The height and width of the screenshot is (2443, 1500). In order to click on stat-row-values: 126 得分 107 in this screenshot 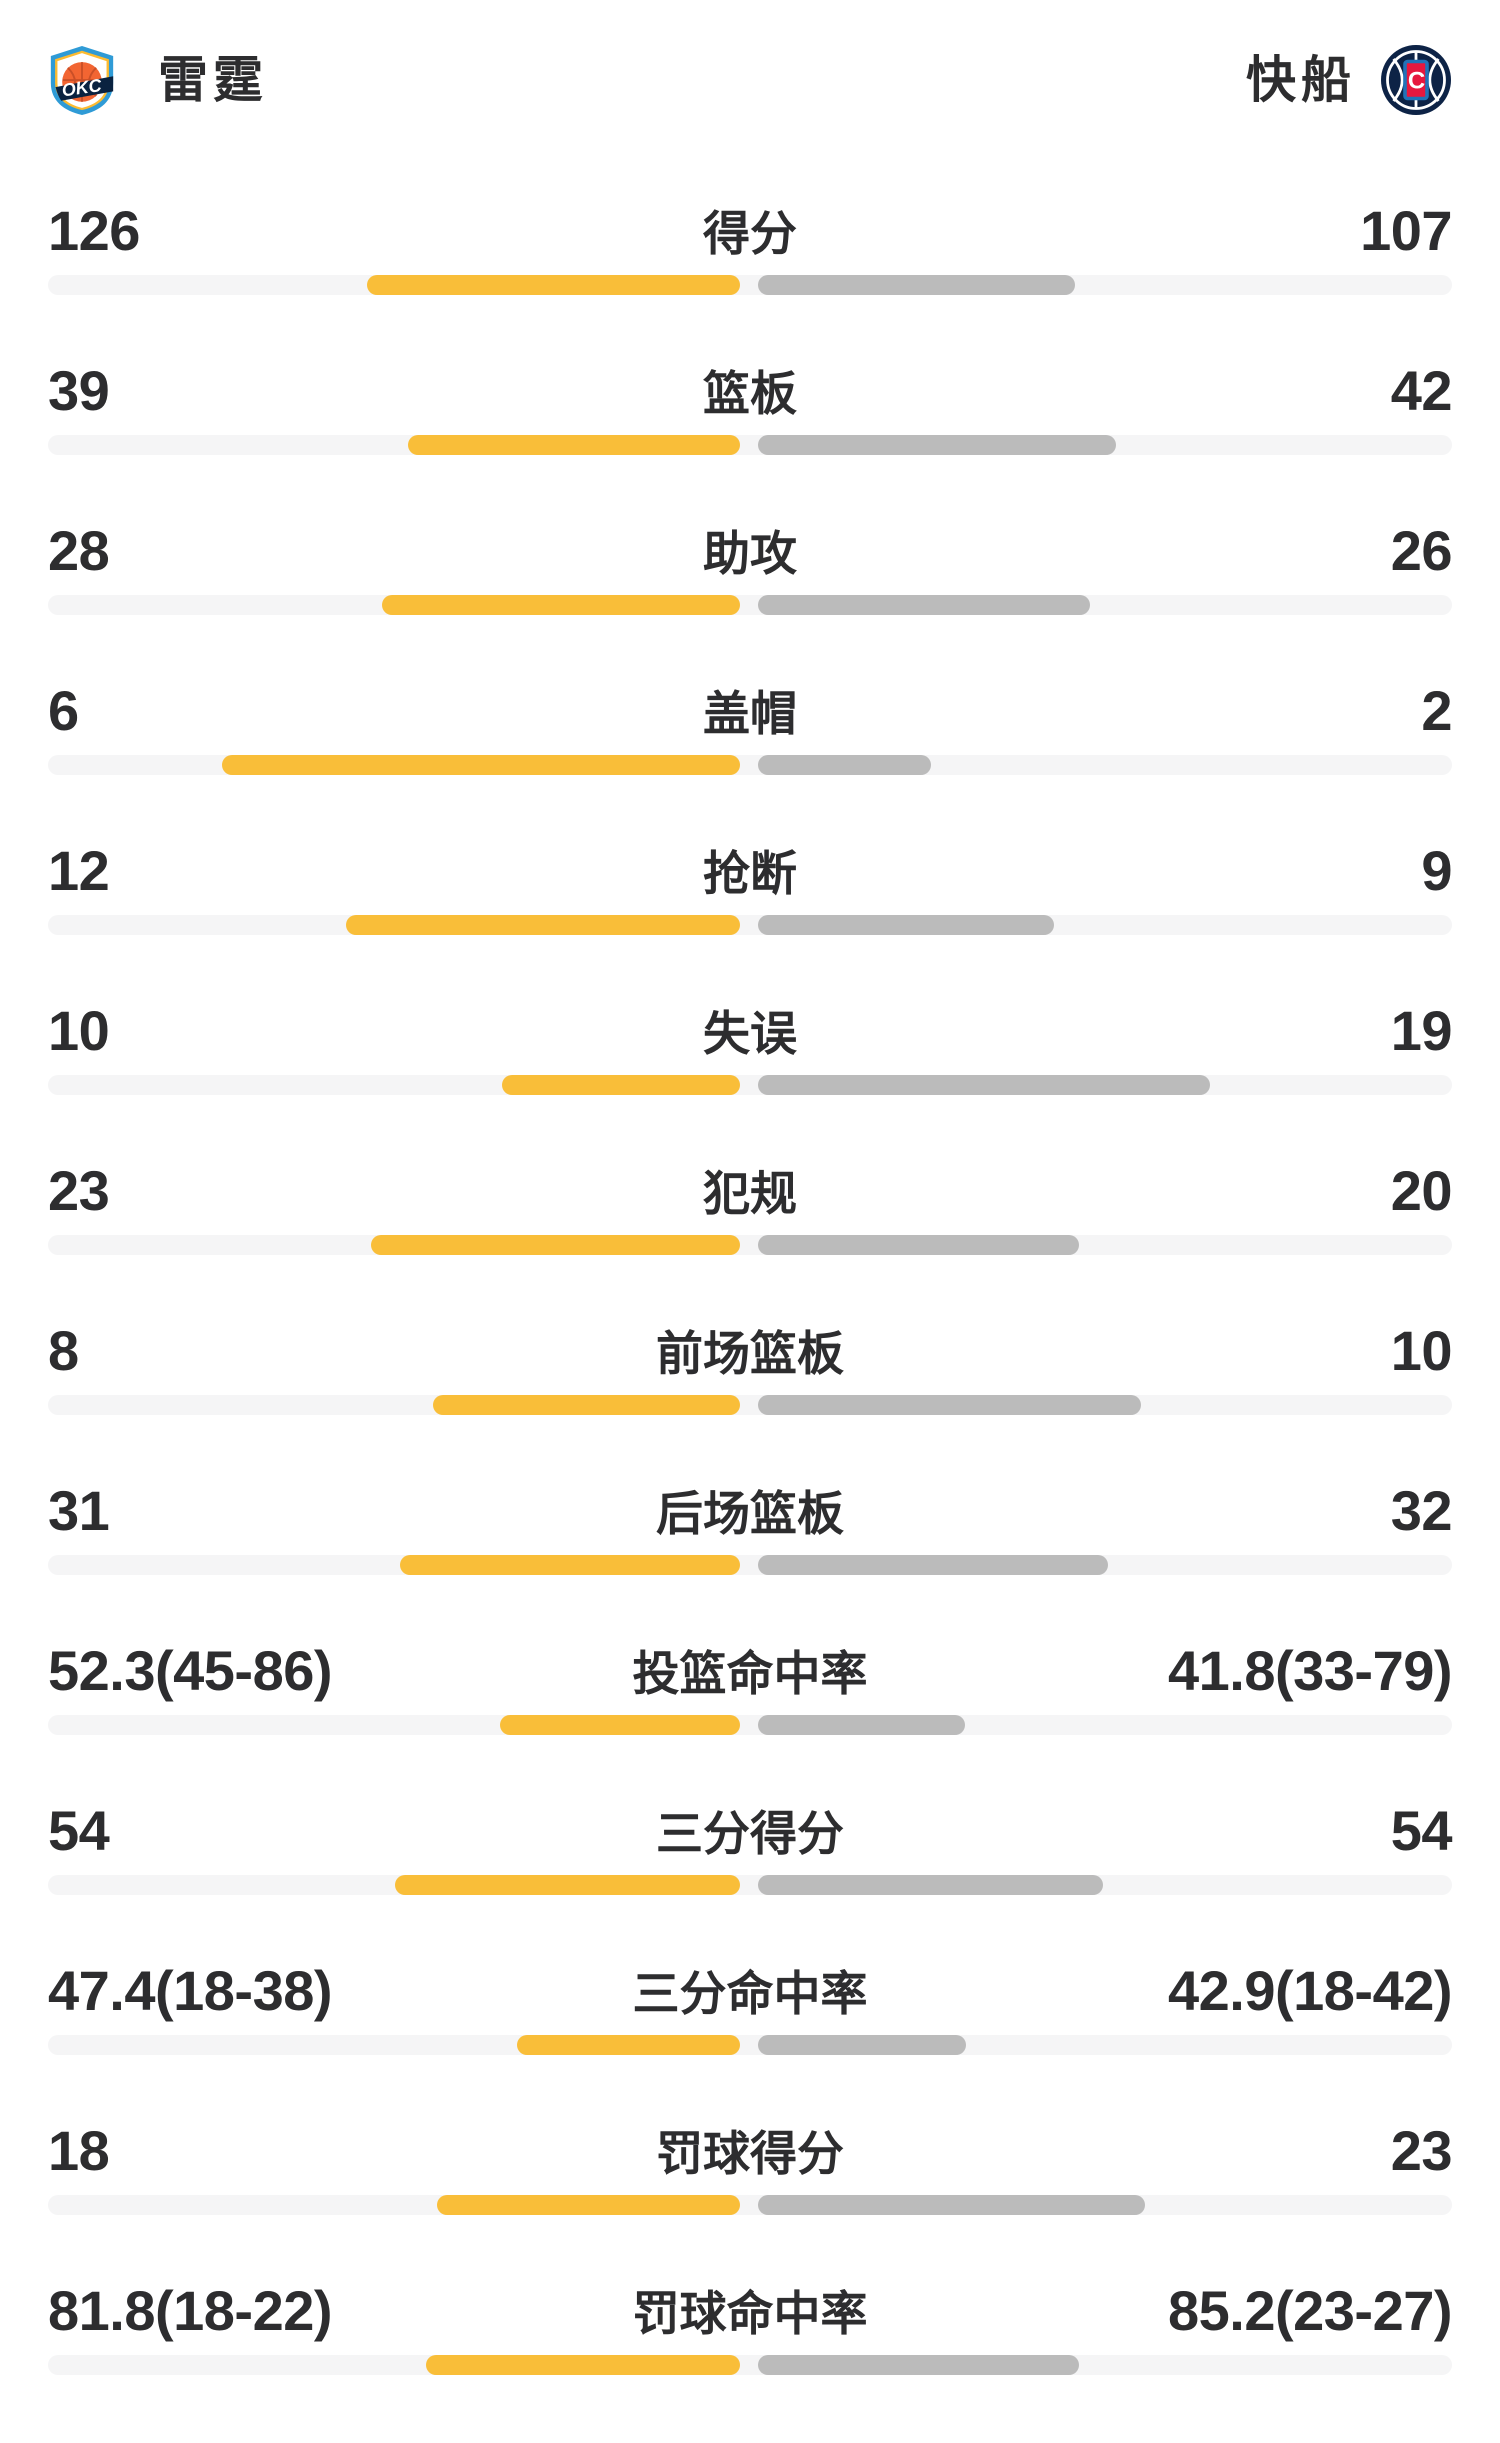, I will do `click(750, 230)`.